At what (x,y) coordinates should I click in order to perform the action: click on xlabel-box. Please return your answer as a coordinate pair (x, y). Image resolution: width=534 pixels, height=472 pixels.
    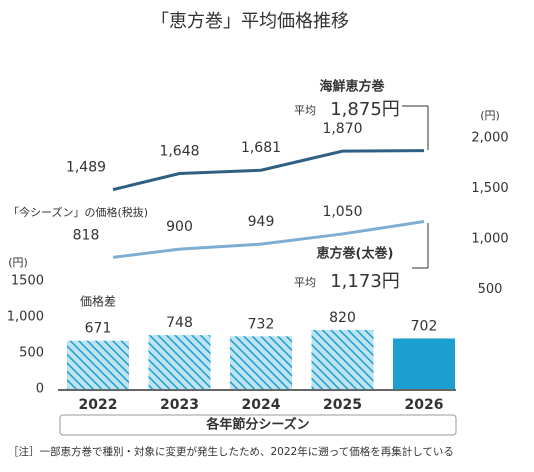
    Looking at the image, I should click on (258, 425).